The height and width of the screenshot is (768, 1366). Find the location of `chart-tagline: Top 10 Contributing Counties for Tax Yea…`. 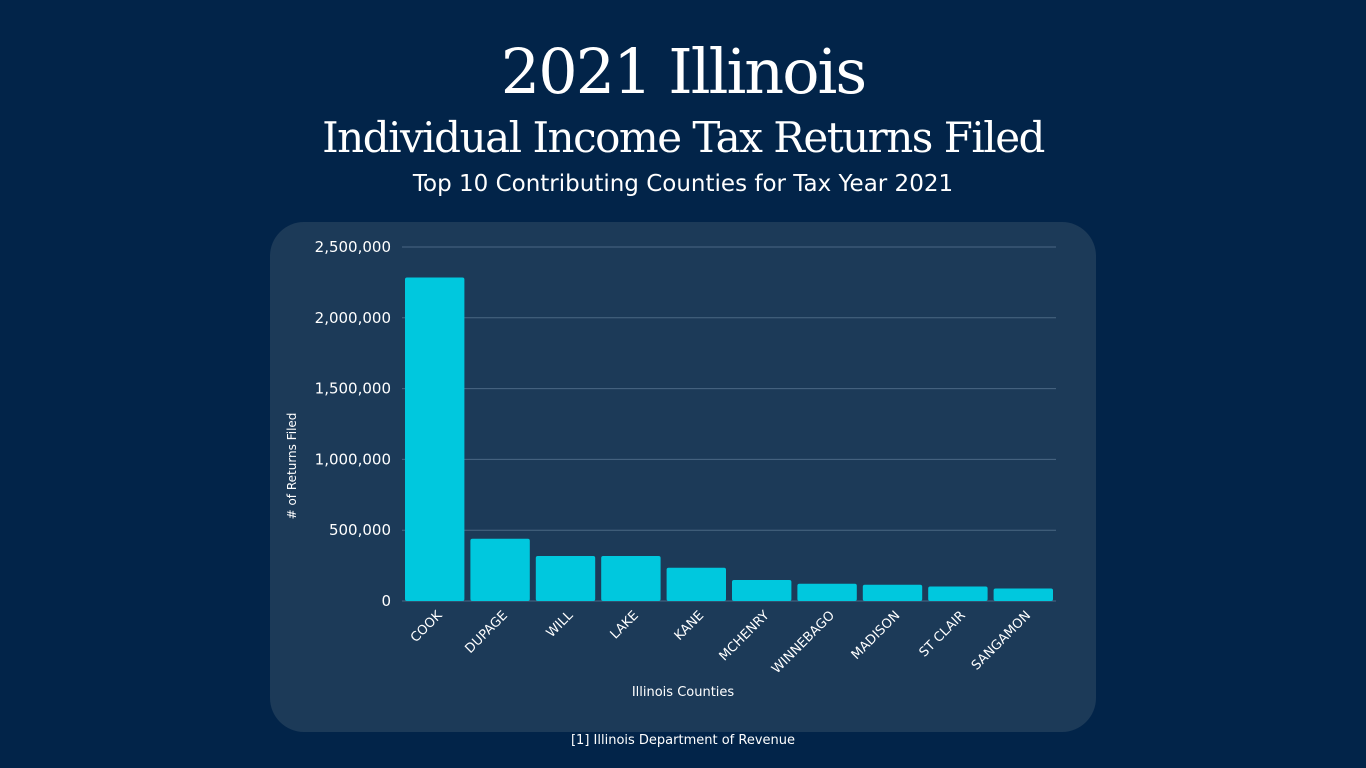

chart-tagline: Top 10 Contributing Counties for Tax Yea… is located at coordinates (683, 184).